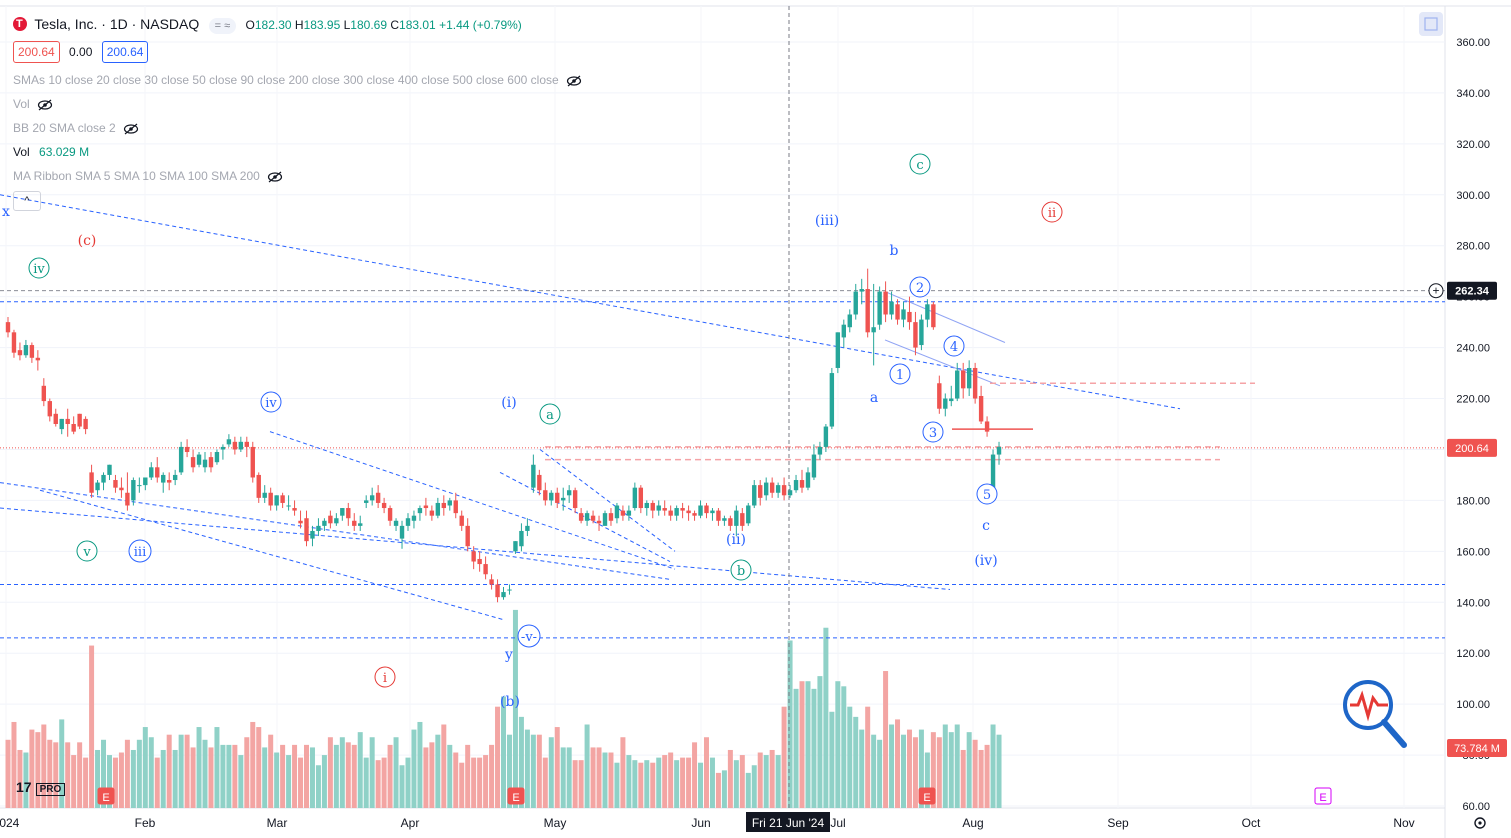 The width and height of the screenshot is (1511, 838). I want to click on wave-label: (ii), so click(736, 540).